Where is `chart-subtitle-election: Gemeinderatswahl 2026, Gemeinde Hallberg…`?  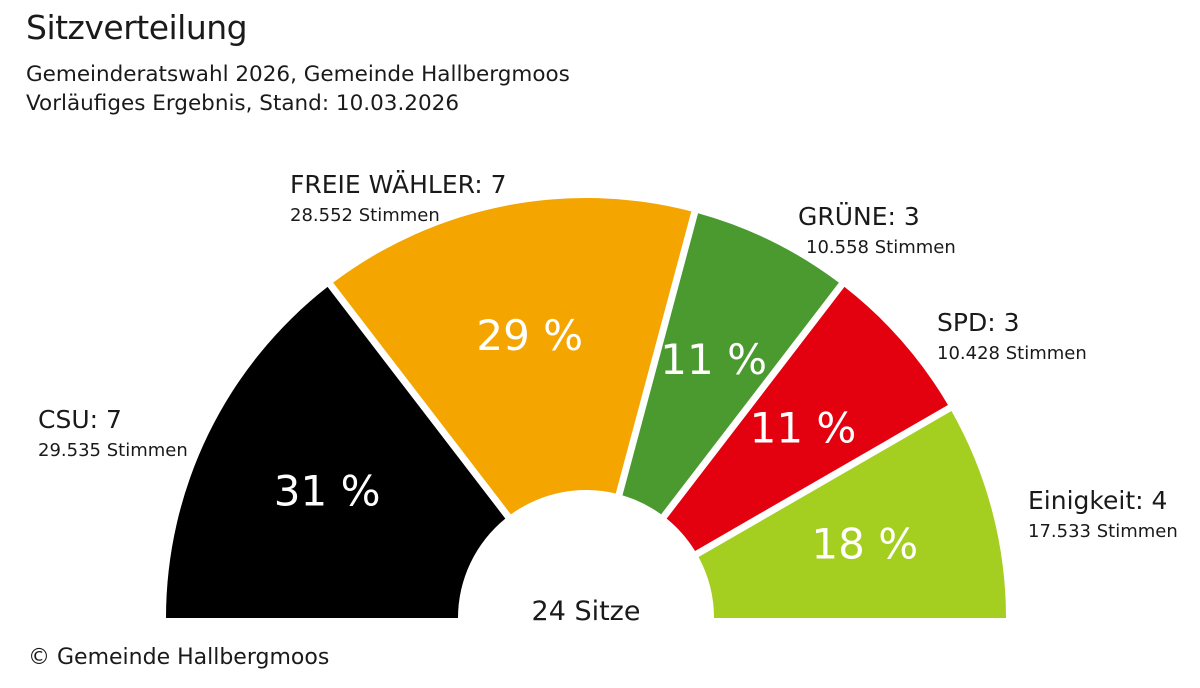
chart-subtitle-election: Gemeinderatswahl 2026, Gemeinde Hallberg… is located at coordinates (298, 74).